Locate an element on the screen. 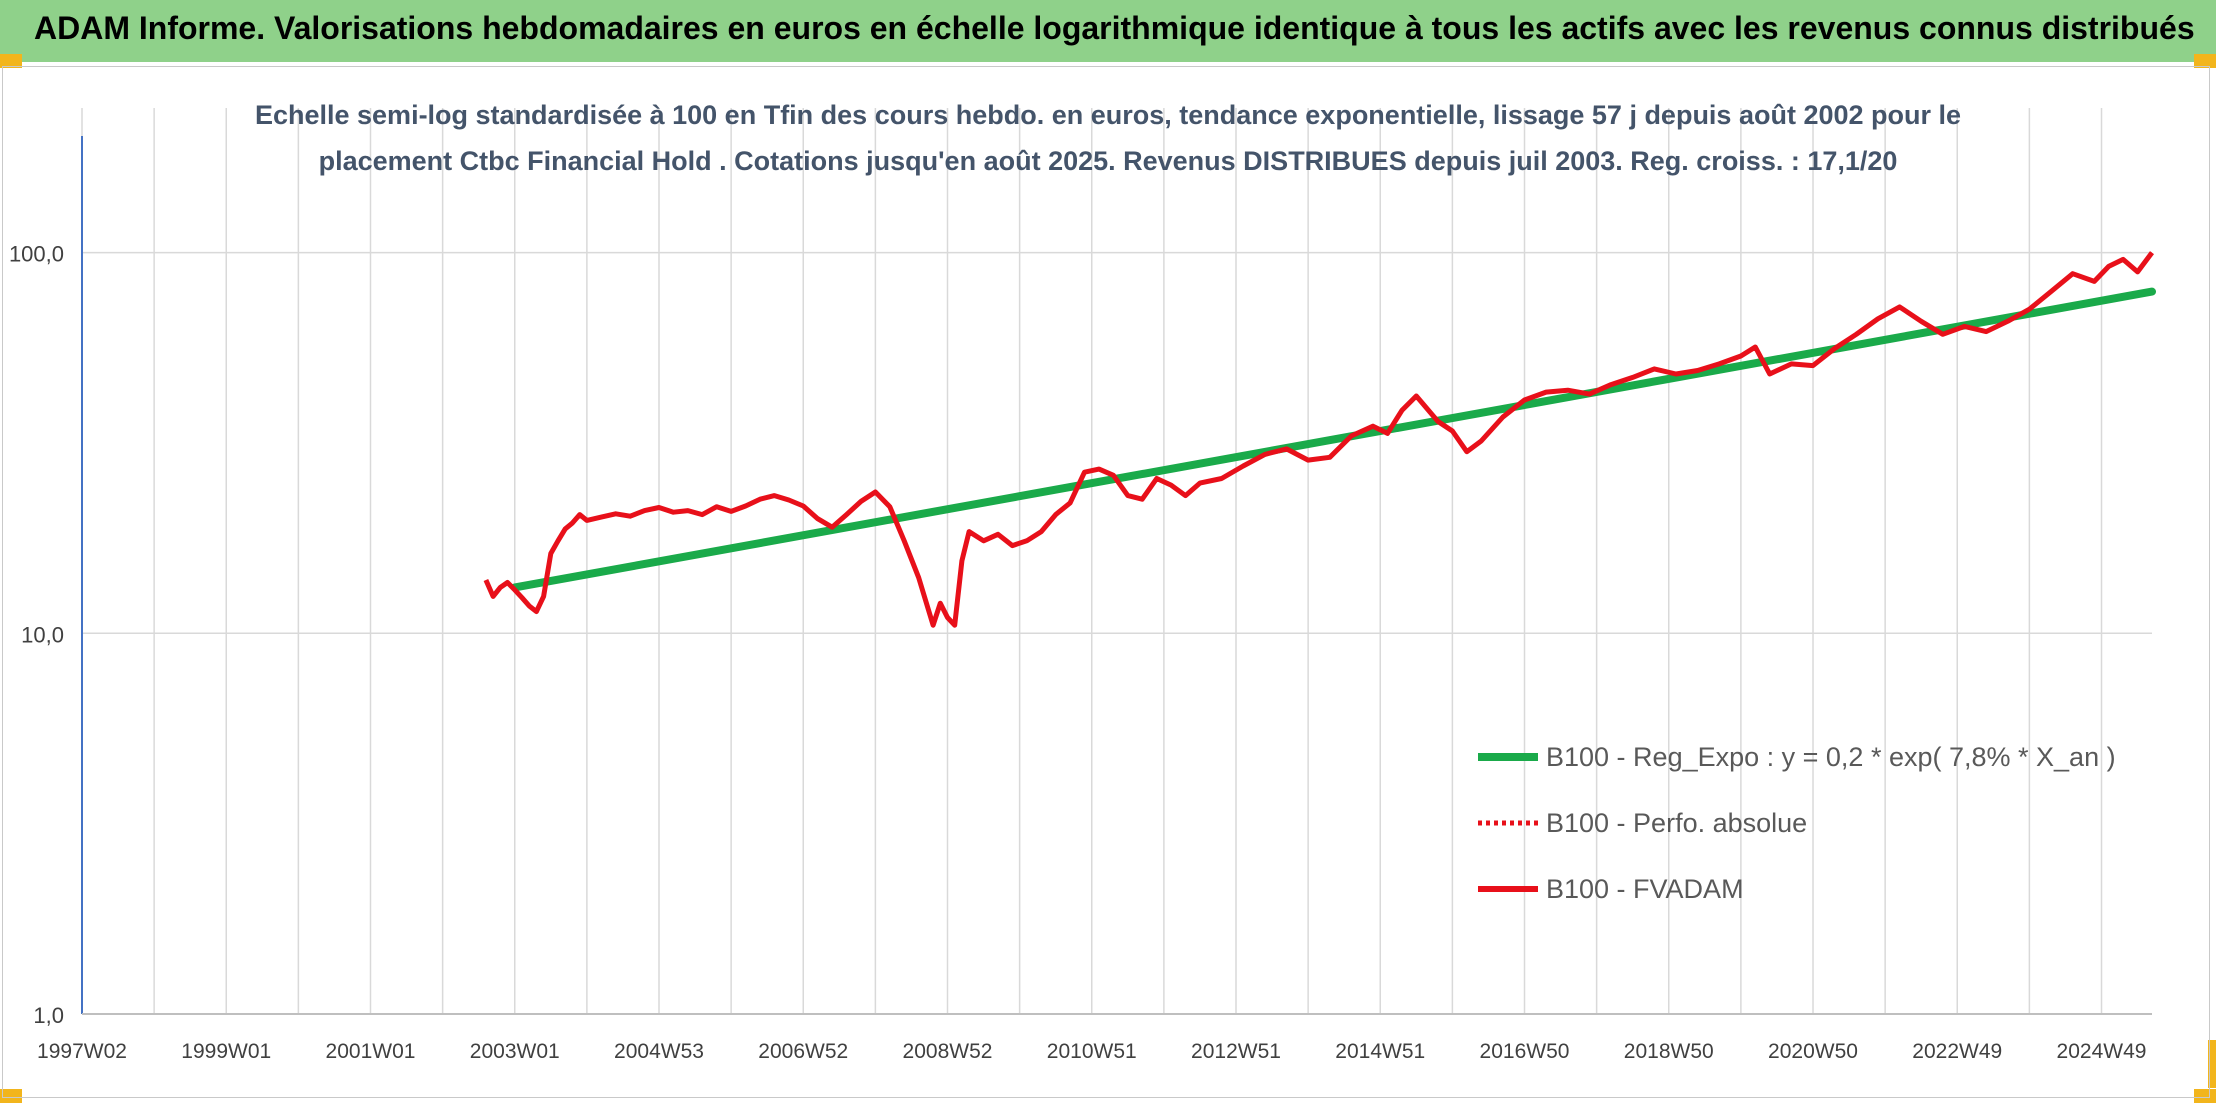  x-tick-label: 1997W02 is located at coordinates (82, 1051).